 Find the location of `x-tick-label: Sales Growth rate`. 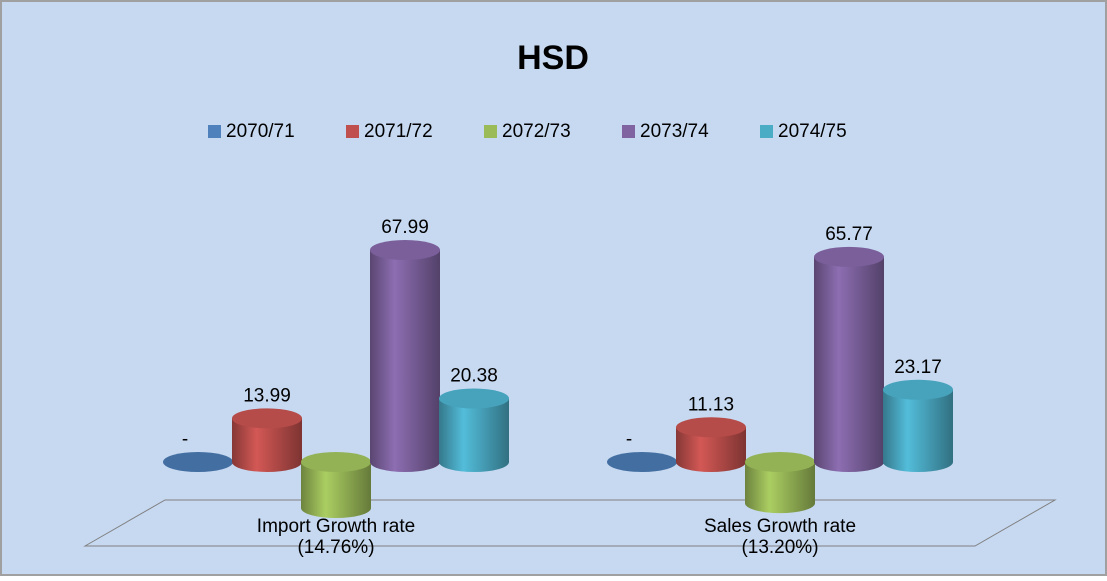

x-tick-label: Sales Growth rate is located at coordinates (780, 526).